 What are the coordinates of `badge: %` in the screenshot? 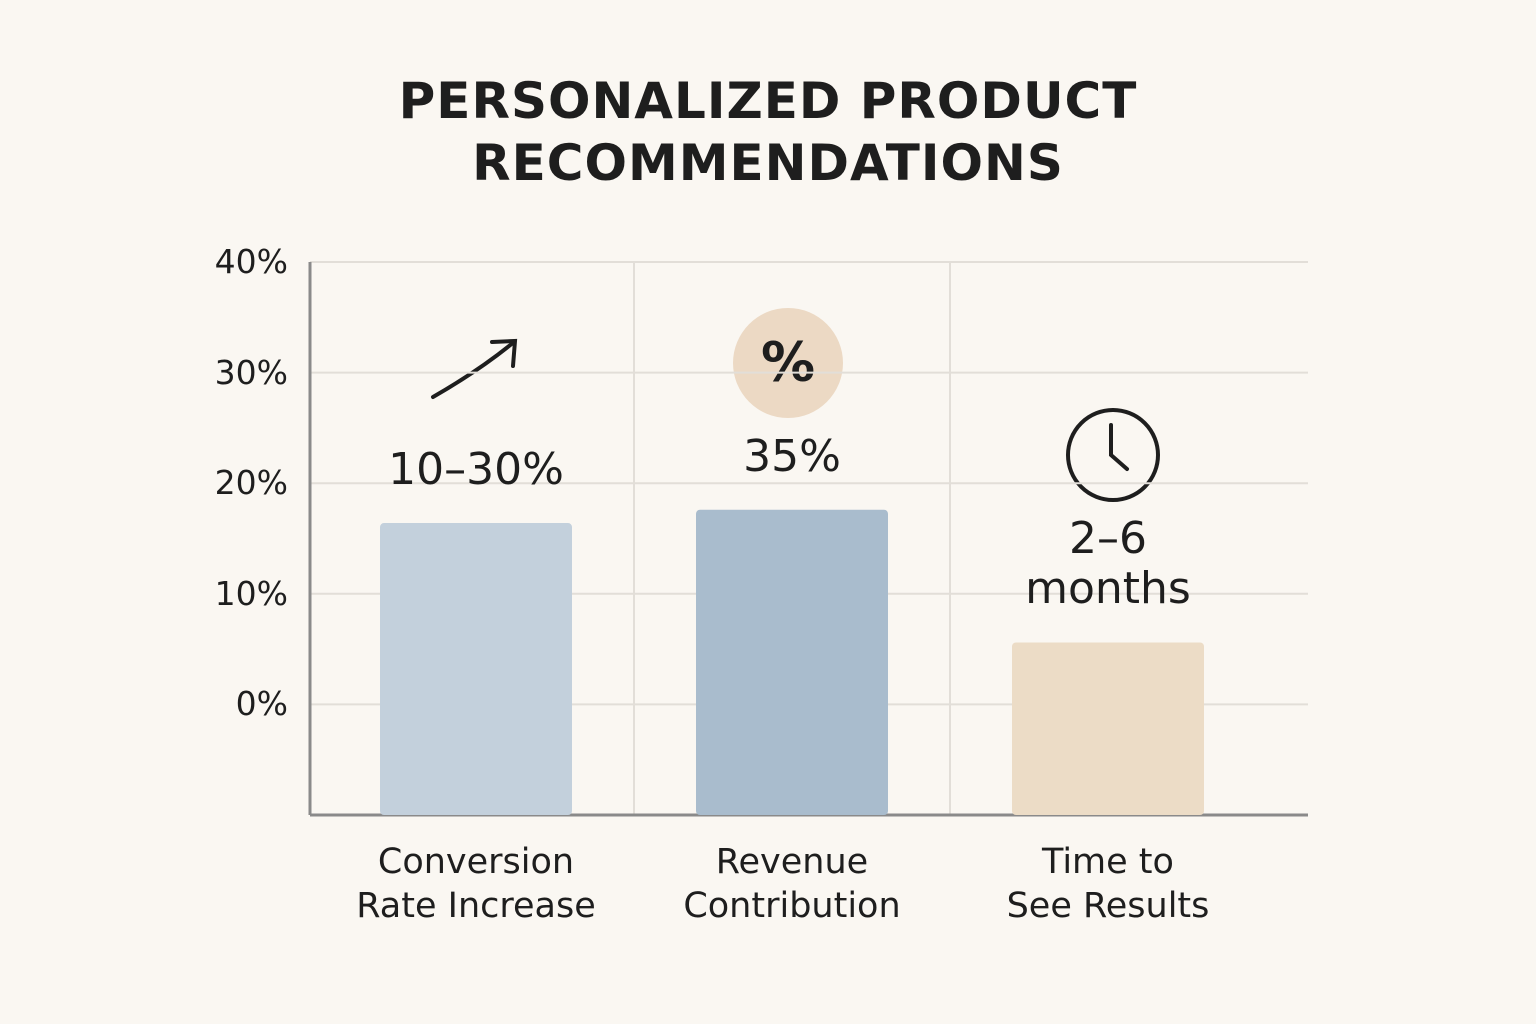 It's located at (788, 362).